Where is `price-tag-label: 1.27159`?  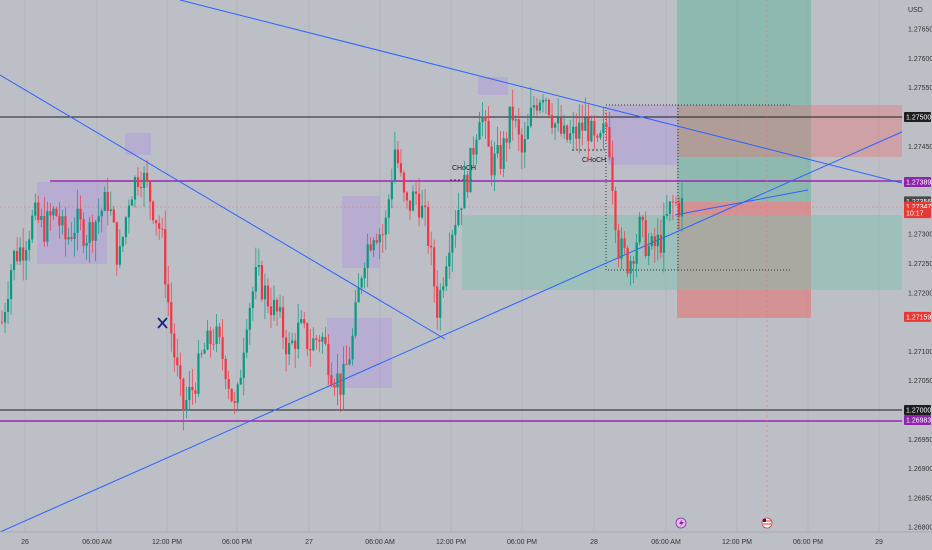
price-tag-label: 1.27159 is located at coordinates (918, 317).